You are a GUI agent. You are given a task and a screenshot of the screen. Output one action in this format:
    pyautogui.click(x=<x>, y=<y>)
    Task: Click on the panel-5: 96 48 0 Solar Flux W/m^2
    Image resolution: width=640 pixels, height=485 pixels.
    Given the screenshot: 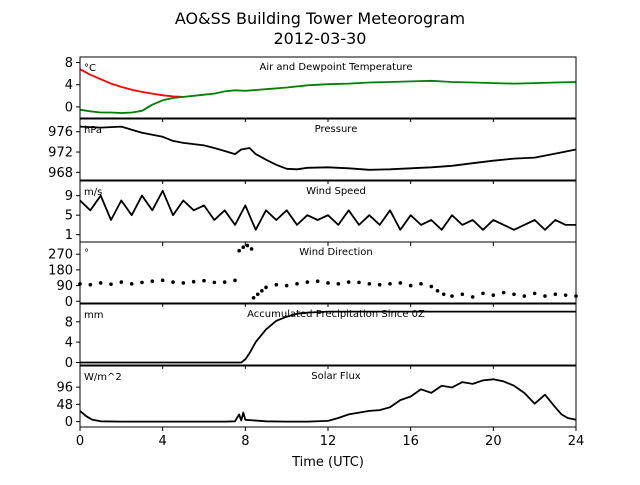 What is the action you would take?
    pyautogui.click(x=316, y=398)
    